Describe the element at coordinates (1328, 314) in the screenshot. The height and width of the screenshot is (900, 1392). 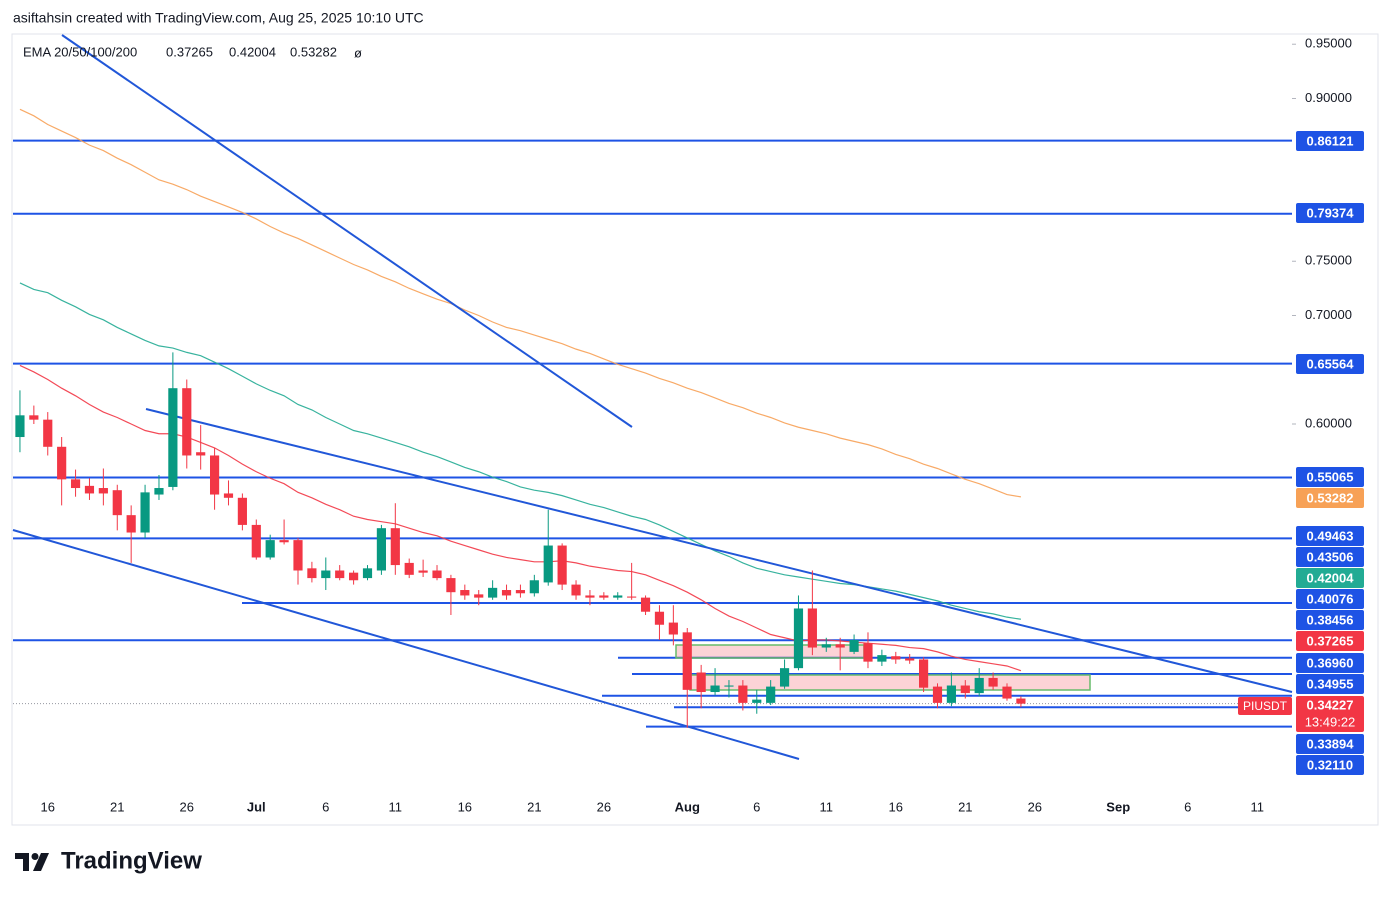
I see `y-tick-label: 0.70000` at that location.